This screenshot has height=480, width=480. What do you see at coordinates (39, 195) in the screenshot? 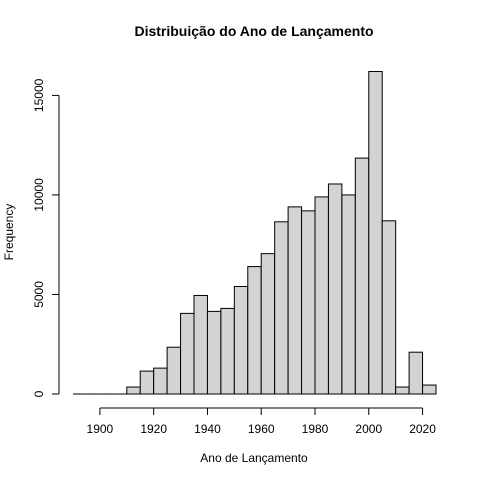
I see `y-tick-label: 10000` at bounding box center [39, 195].